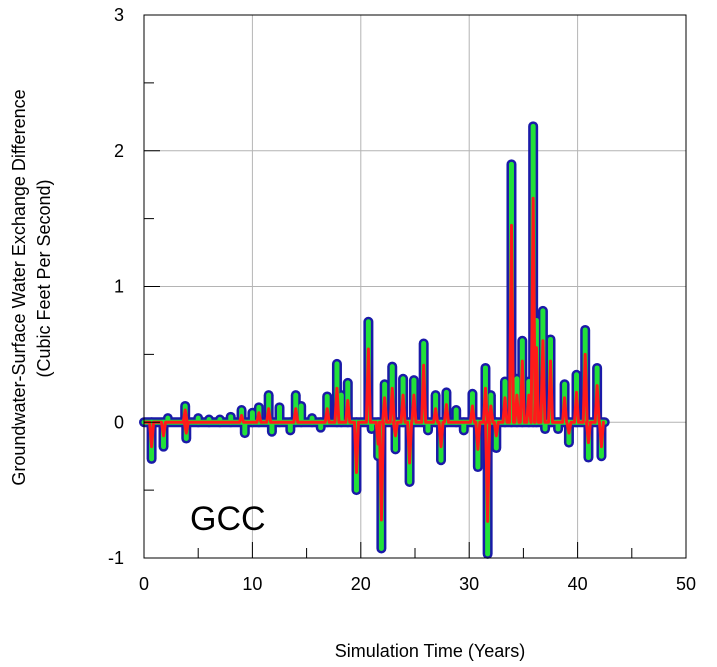  I want to click on x-tick-label: 30, so click(469, 584).